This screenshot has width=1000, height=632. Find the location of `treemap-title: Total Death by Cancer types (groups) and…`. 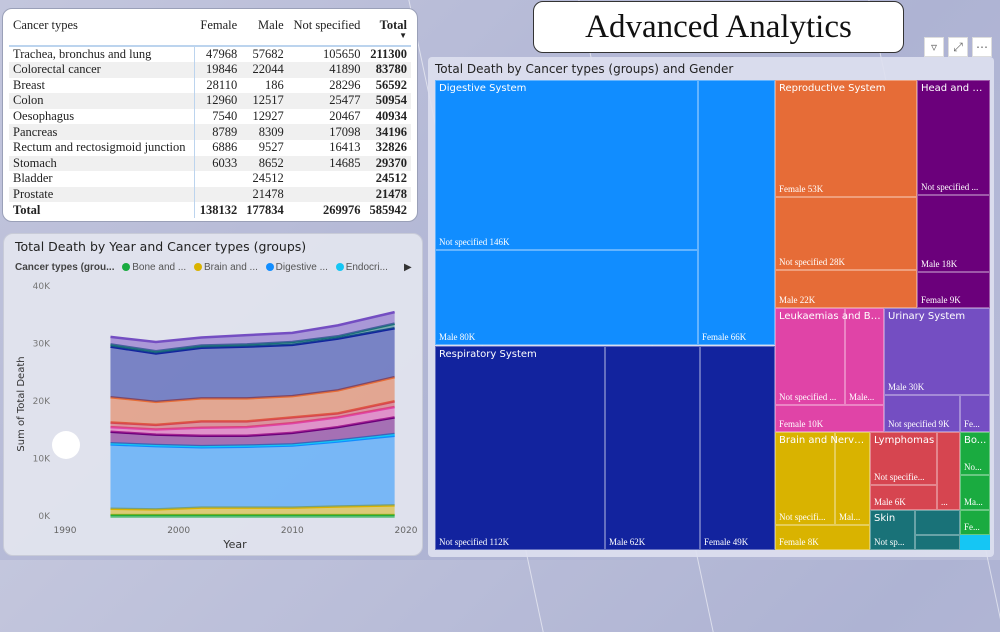

treemap-title: Total Death by Cancer types (groups) and… is located at coordinates (584, 69).